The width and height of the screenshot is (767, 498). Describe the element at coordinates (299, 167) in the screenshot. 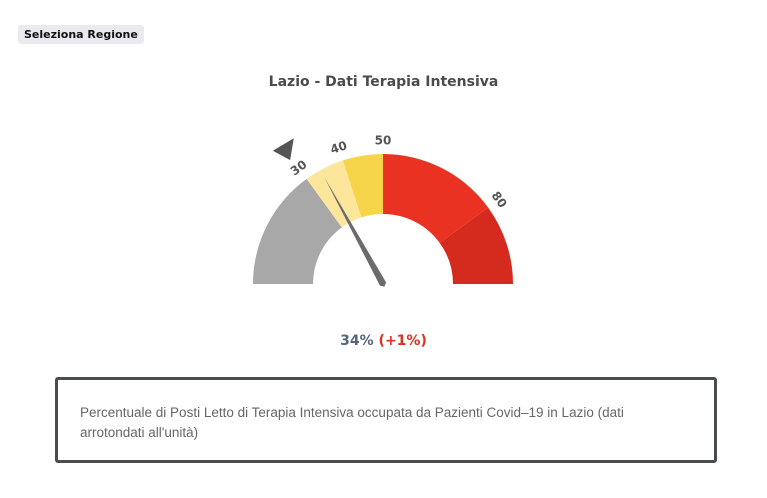

I see `tick-label-30: 30` at that location.